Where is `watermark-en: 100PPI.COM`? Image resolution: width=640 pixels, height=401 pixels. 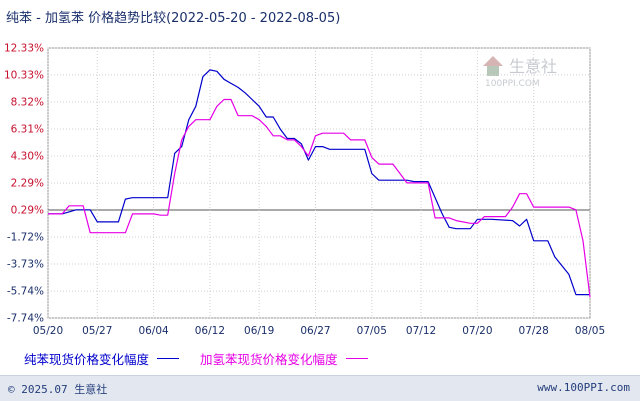 watermark-en: 100PPI.COM is located at coordinates (512, 84).